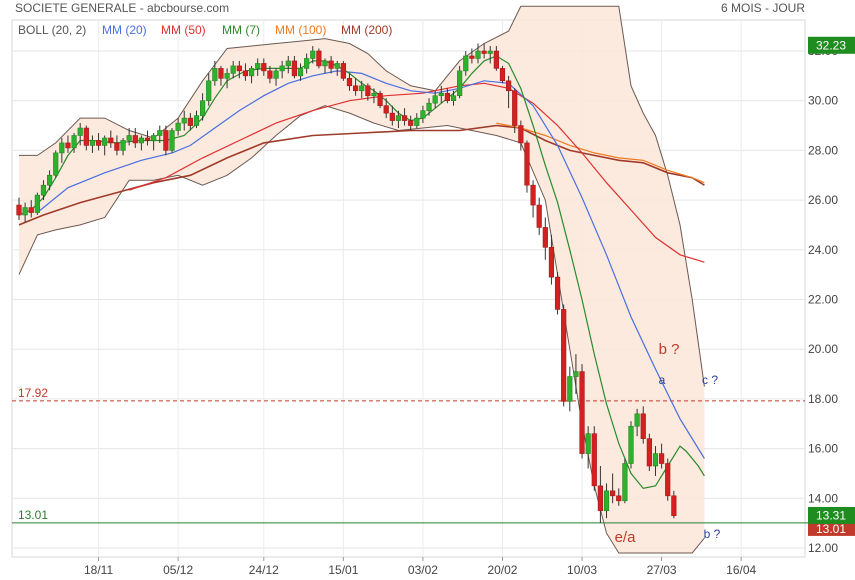  I want to click on y-tick-label: 28.00, so click(823, 150).